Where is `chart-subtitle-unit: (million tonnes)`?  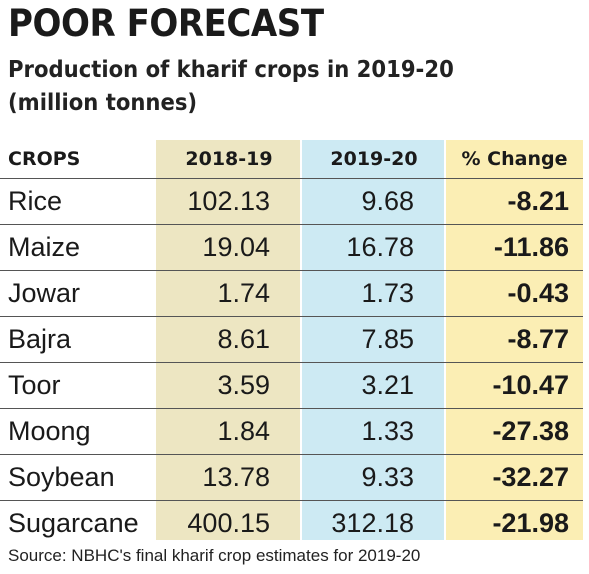 chart-subtitle-unit: (million tonnes) is located at coordinates (103, 103).